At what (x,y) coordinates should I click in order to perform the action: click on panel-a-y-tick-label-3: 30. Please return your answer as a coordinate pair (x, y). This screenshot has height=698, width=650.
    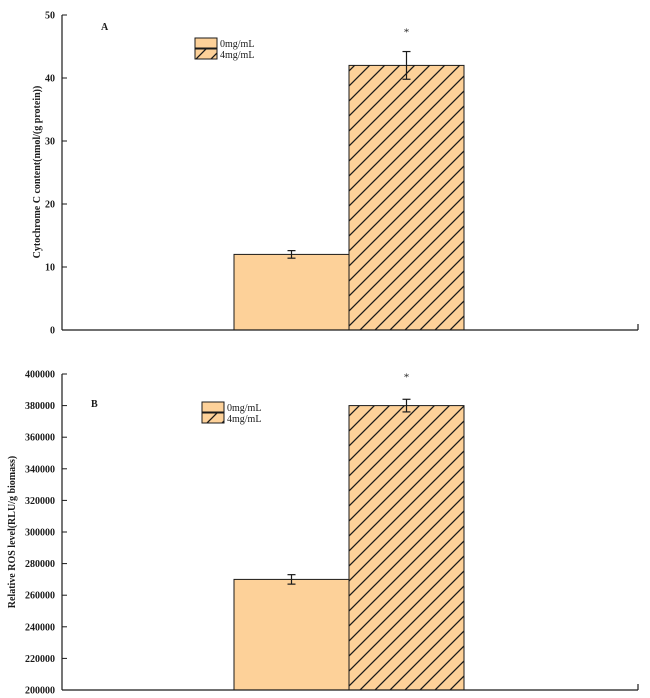
    Looking at the image, I should click on (50, 142).